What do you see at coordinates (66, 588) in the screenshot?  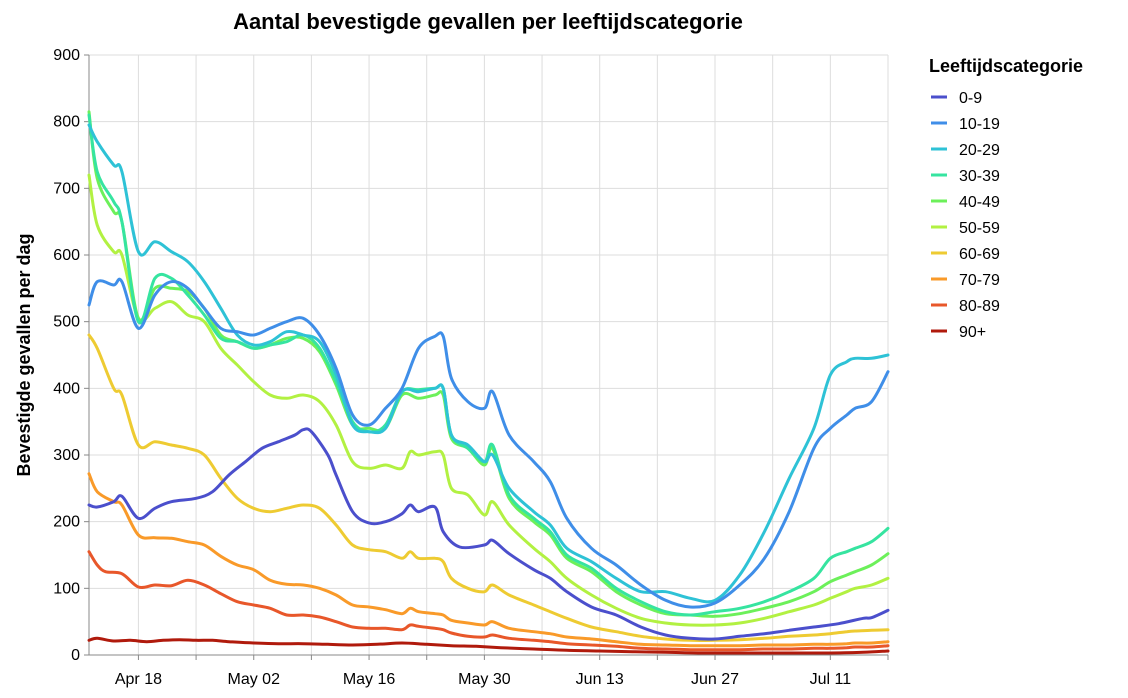 I see `y-tick-label: 100` at bounding box center [66, 588].